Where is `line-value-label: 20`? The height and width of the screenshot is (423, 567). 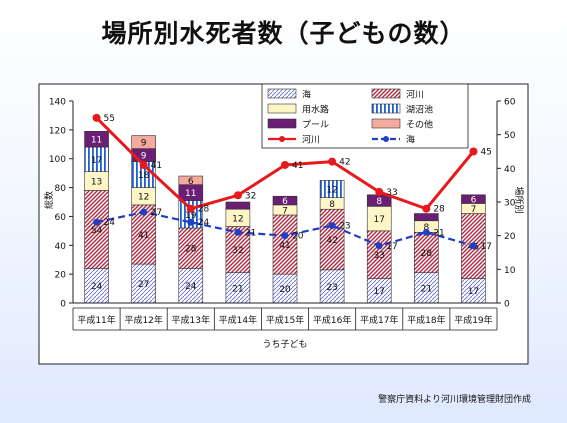 line-value-label: 20 is located at coordinates (298, 237).